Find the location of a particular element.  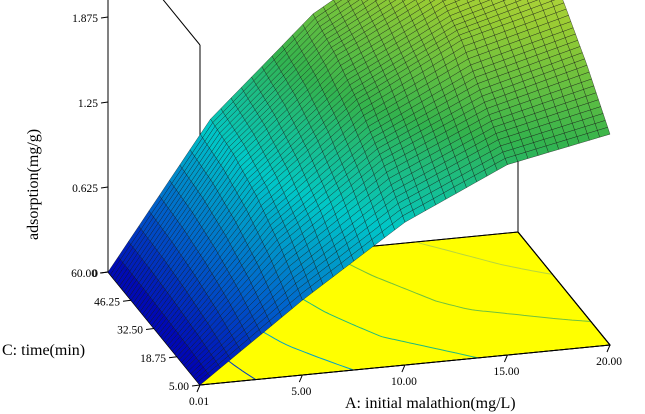

x-axis-title: A: initial malathion(mg/L) is located at coordinates (430, 403).